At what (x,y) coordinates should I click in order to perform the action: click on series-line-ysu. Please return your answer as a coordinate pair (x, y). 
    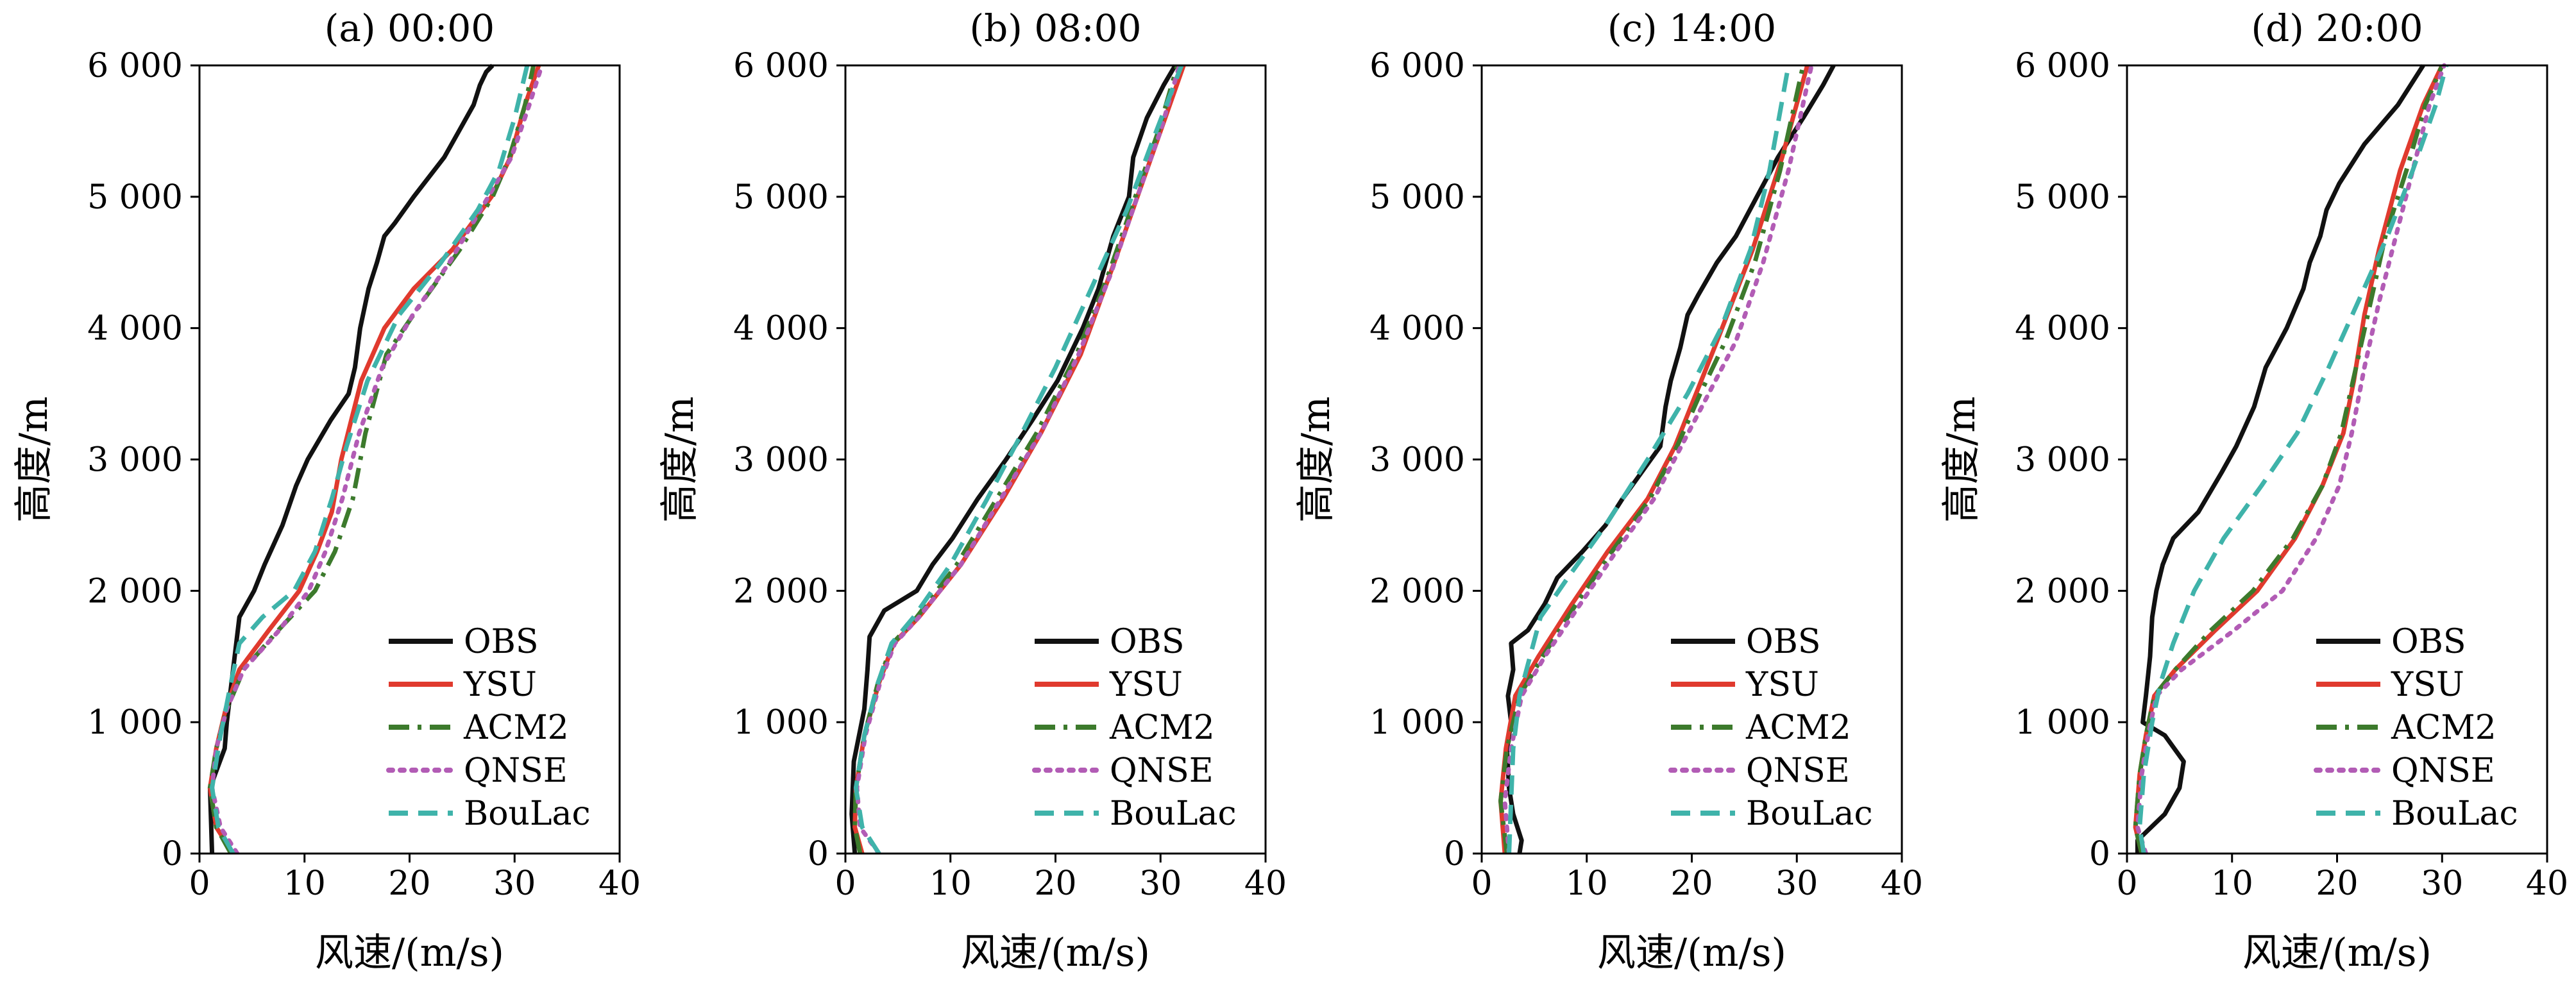
    Looking at the image, I should click on (374, 459).